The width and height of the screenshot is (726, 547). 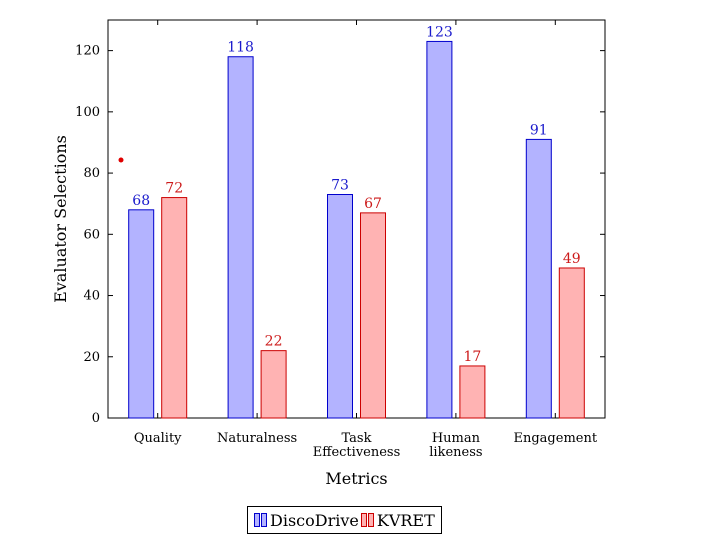 What do you see at coordinates (240, 48) in the screenshot?
I see `data-label-discodrive-1: 118` at bounding box center [240, 48].